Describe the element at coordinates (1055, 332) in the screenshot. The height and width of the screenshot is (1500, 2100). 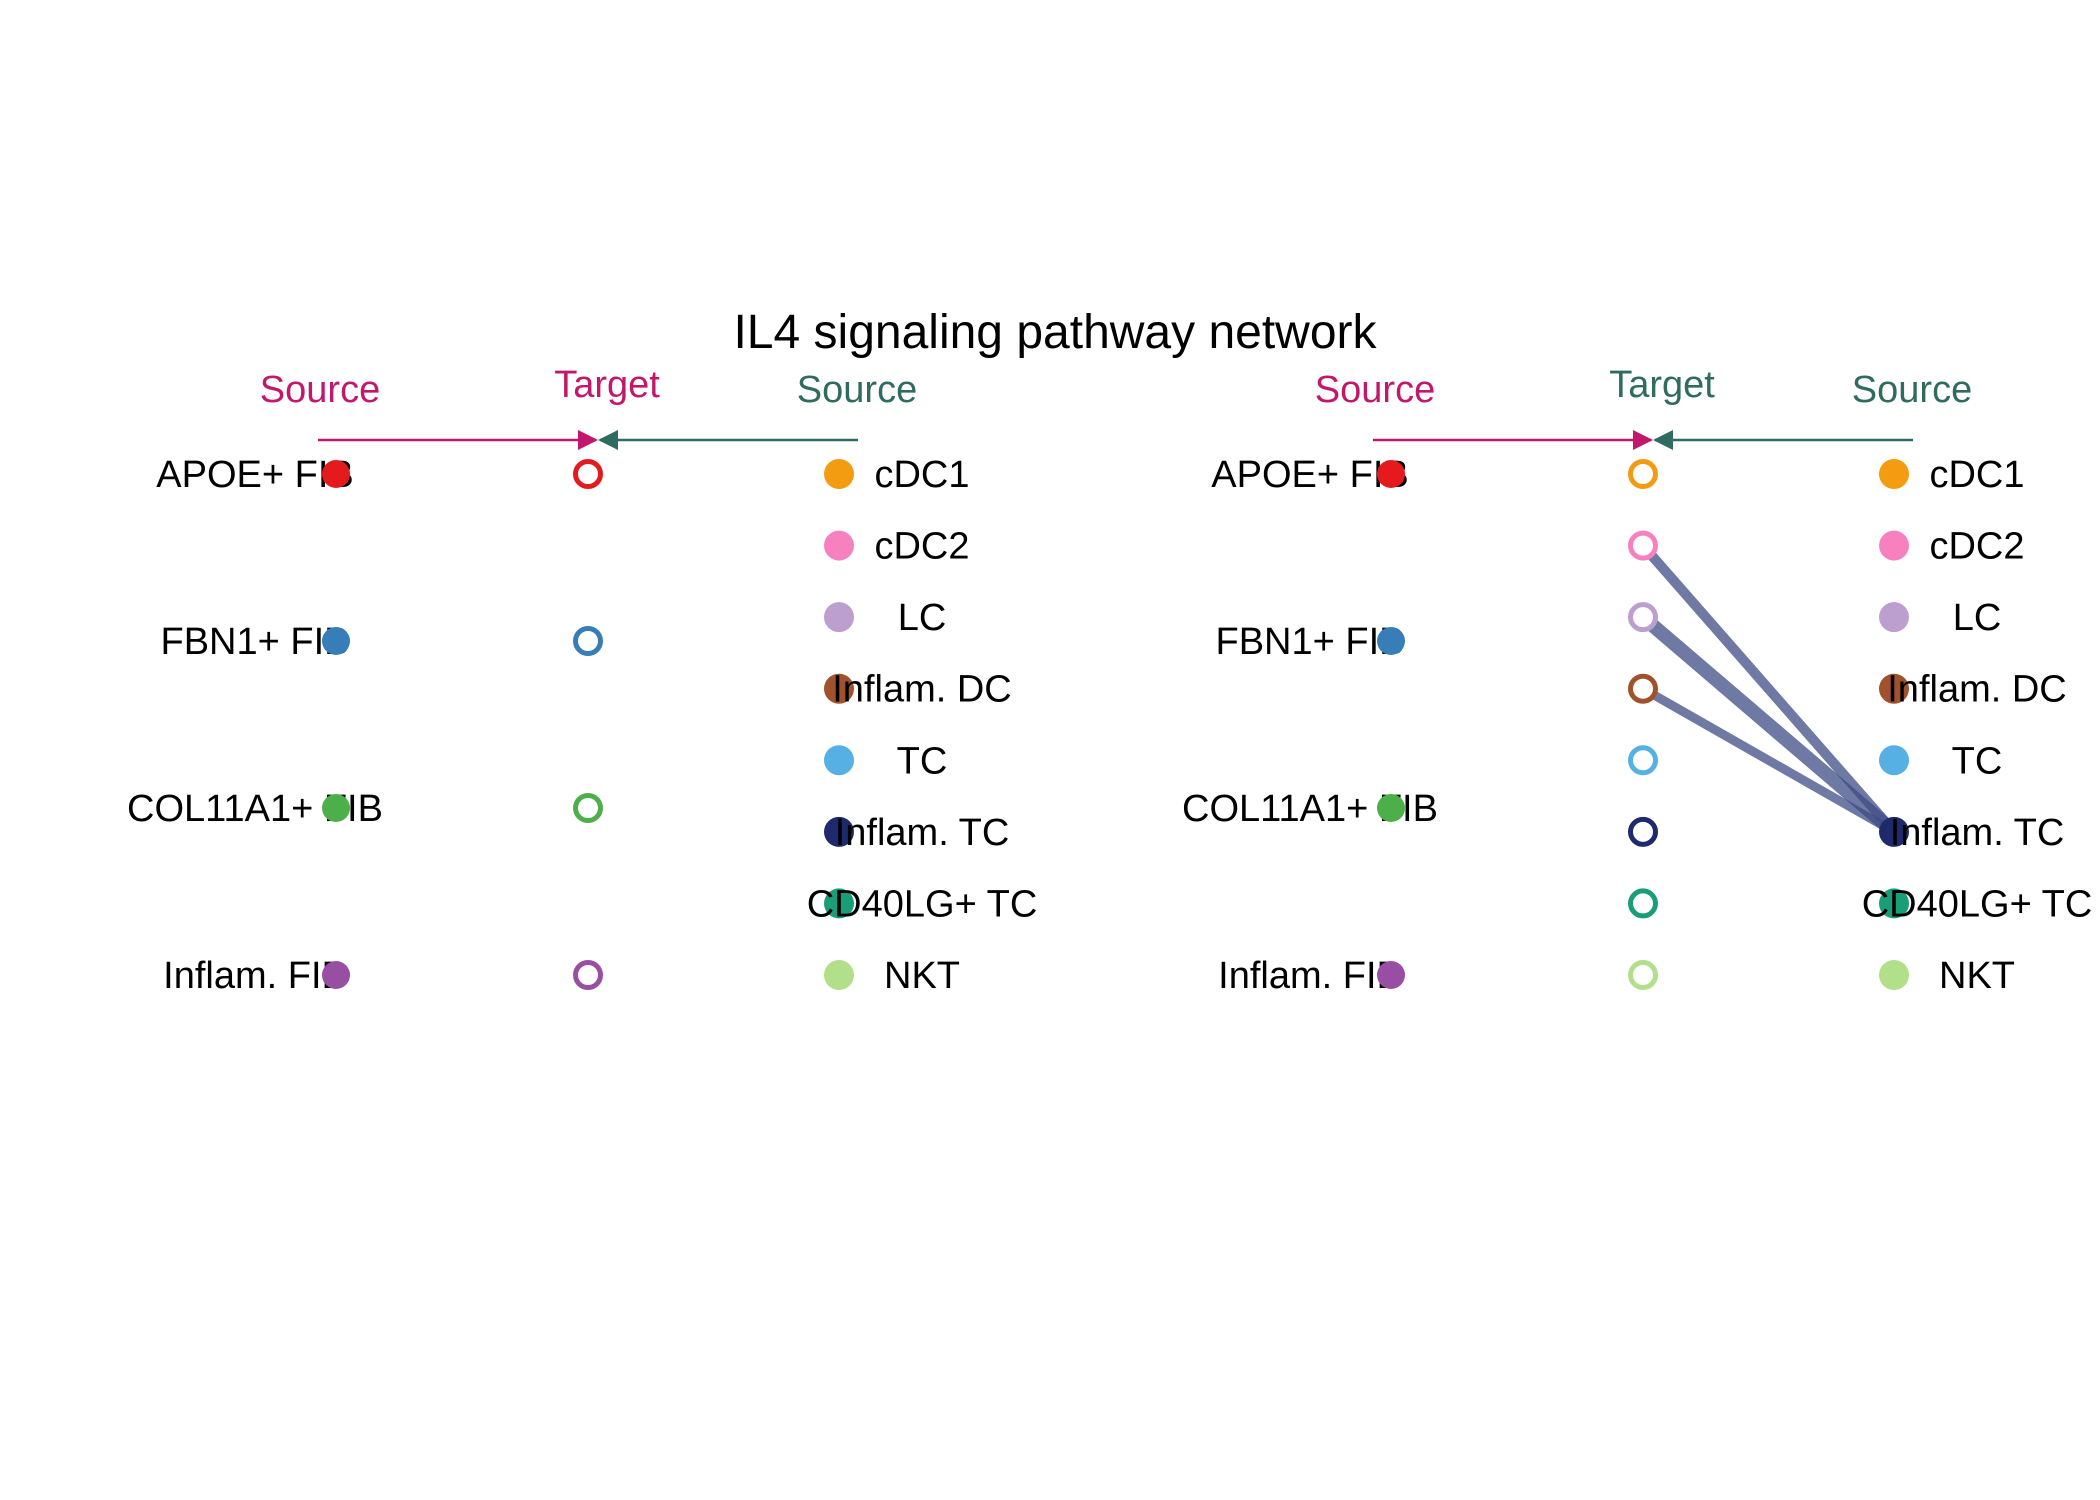
I see `figure-title: IL4 signaling pathway network` at that location.